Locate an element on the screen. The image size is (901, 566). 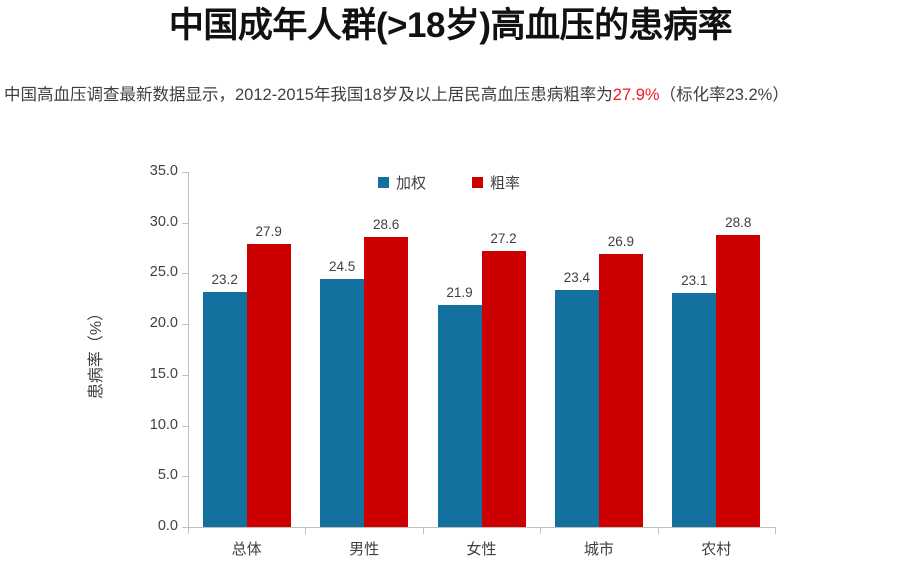
bar-粗率-女性 is located at coordinates (503, 389).